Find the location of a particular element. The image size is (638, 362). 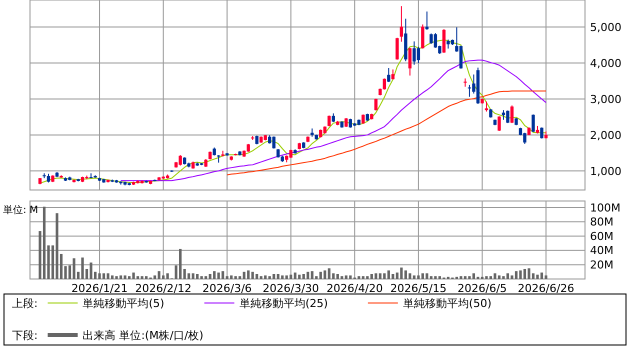

x-tick-label: 2026/6/5 is located at coordinates (482, 288).